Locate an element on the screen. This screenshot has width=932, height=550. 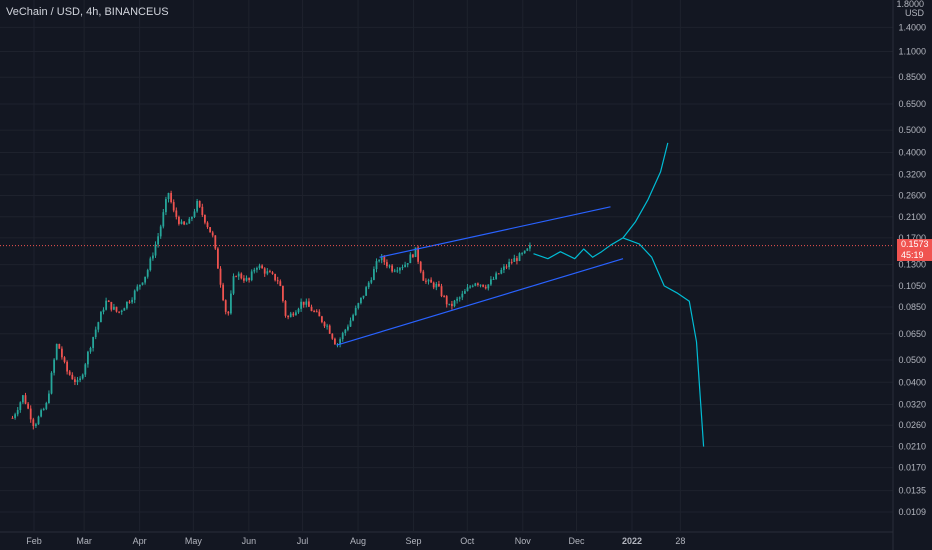
x-tick-label: 2022 is located at coordinates (632, 541).